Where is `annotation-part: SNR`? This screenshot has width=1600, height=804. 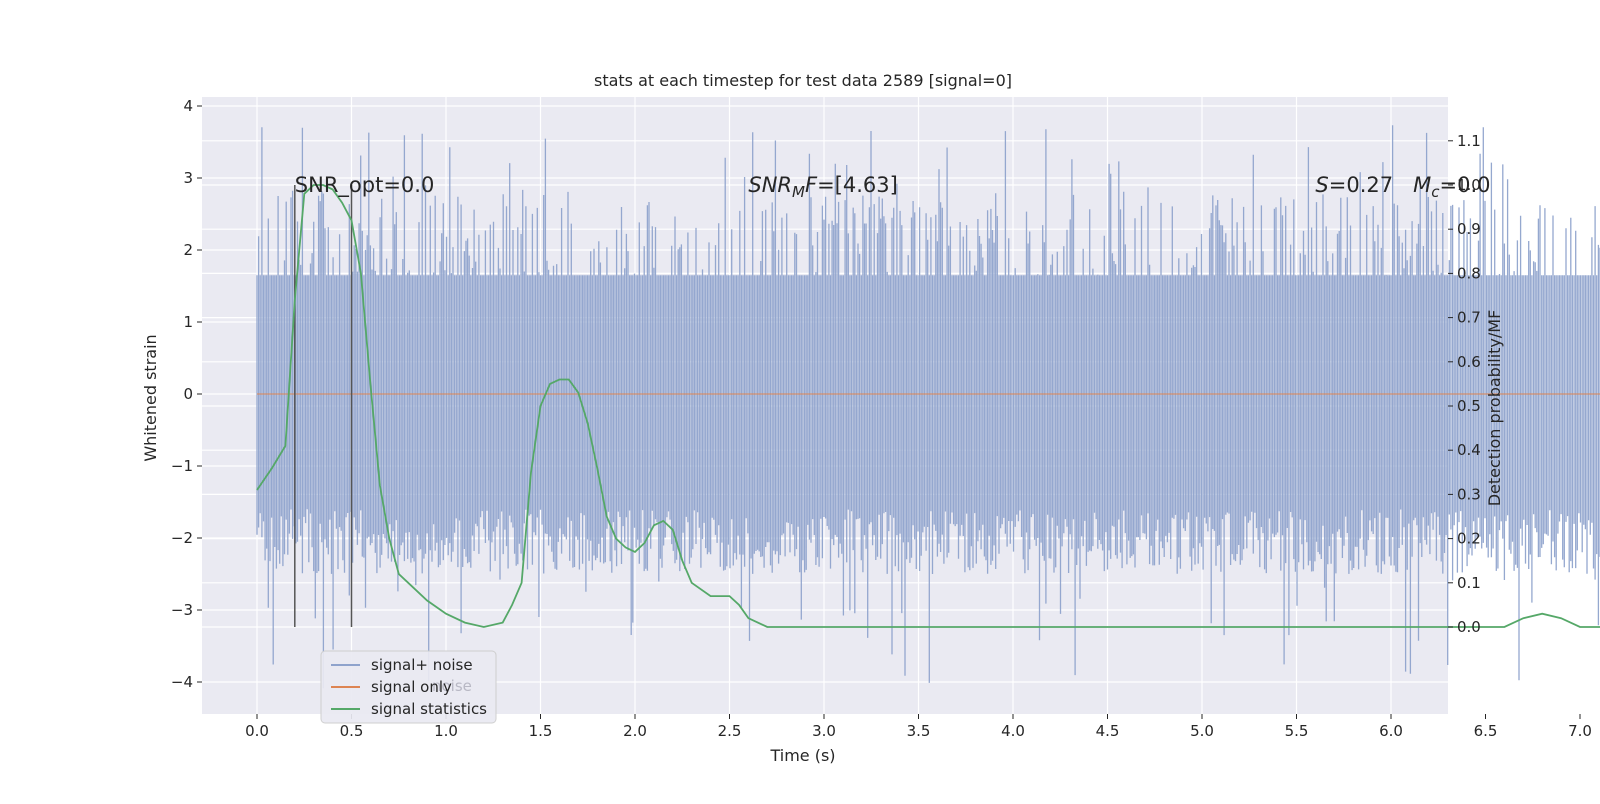 annotation-part: SNR is located at coordinates (770, 185).